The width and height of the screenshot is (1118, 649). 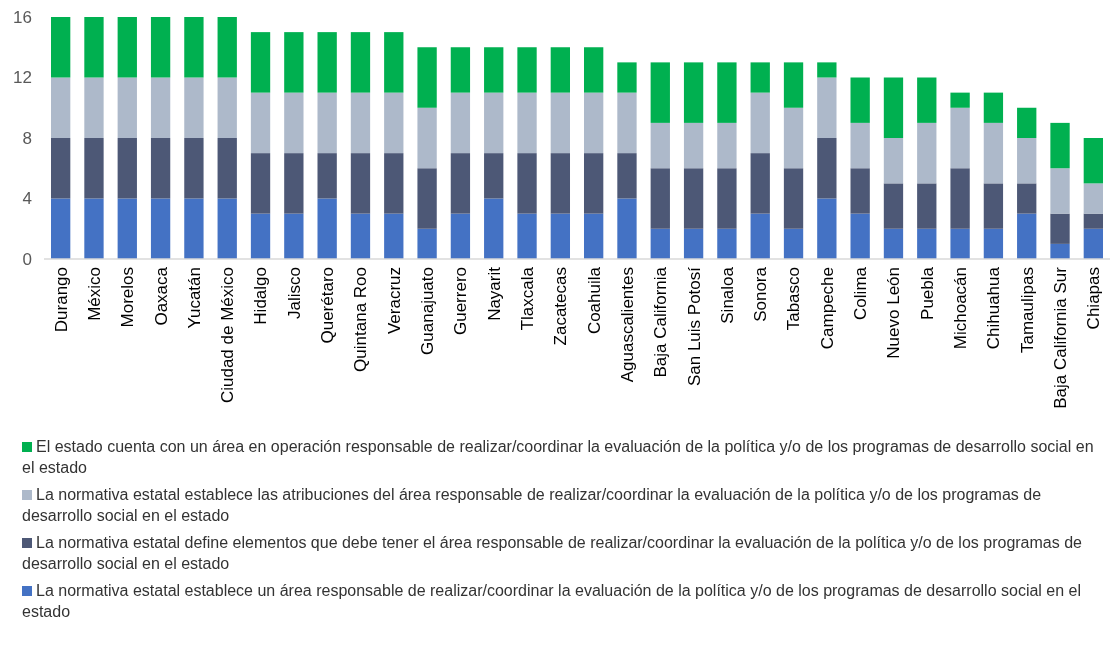 I want to click on x-tick-label: Baja California, so click(x=661, y=322).